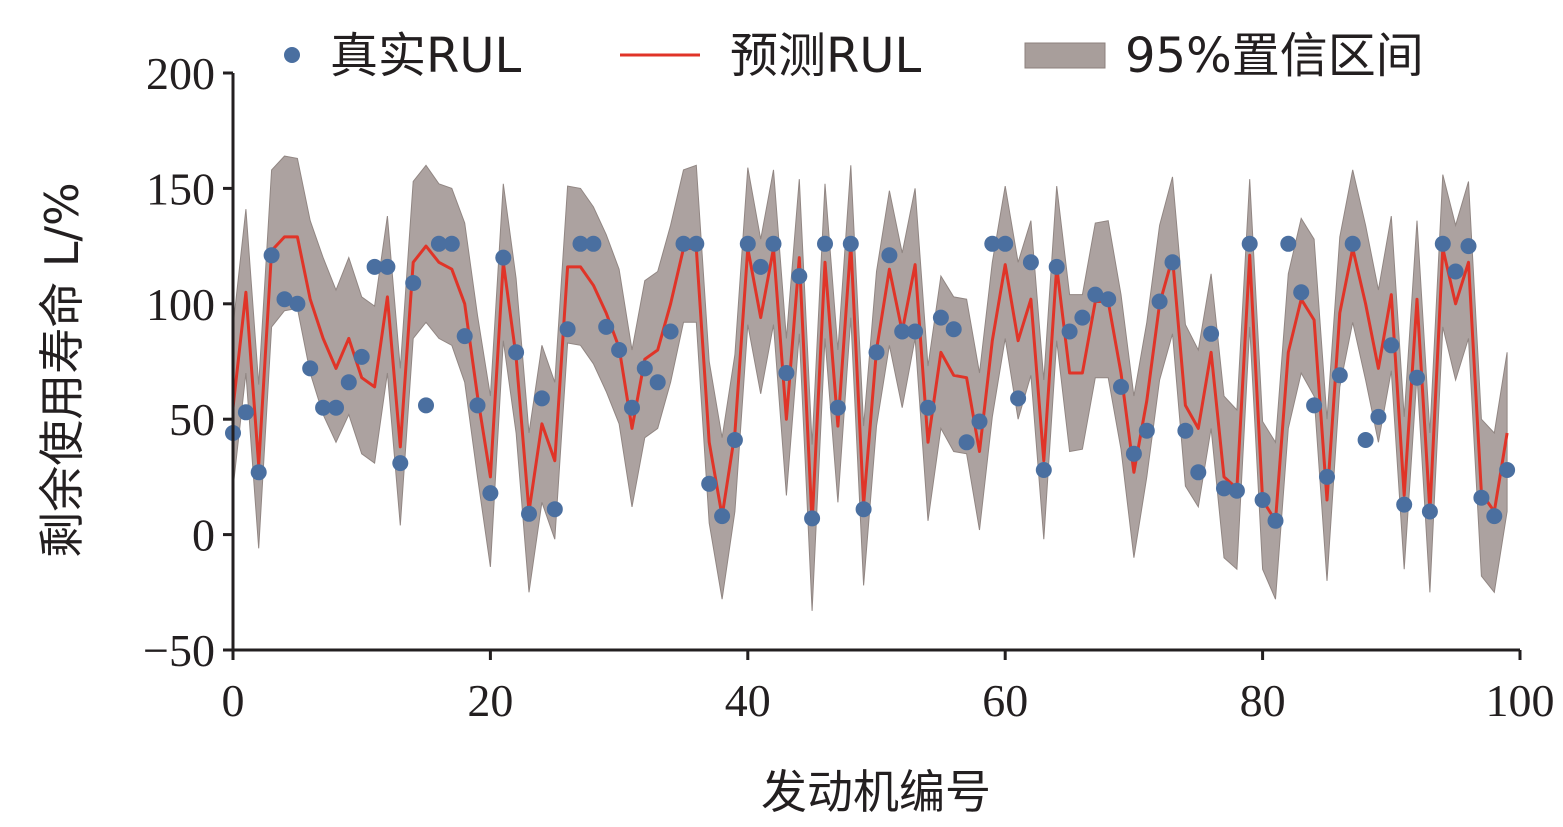 This screenshot has width=1563, height=827. I want to click on y-tick-label: 100, so click(180, 304).